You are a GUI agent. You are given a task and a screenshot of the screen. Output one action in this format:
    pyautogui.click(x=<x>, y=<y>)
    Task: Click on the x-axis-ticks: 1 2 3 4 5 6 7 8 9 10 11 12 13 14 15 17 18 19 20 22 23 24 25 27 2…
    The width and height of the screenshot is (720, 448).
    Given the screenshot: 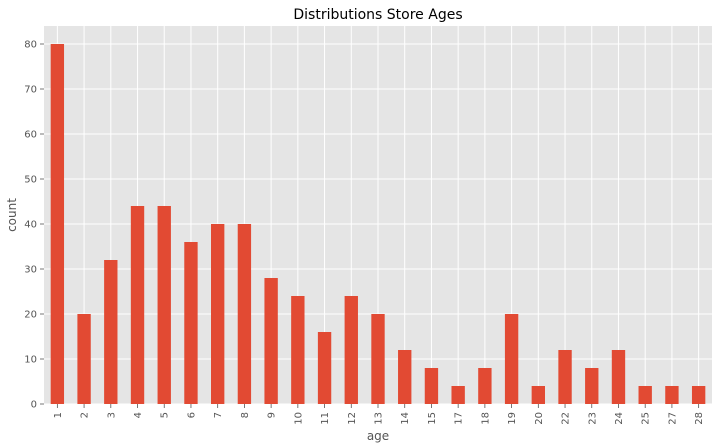 What is the action you would take?
    pyautogui.click(x=379, y=414)
    